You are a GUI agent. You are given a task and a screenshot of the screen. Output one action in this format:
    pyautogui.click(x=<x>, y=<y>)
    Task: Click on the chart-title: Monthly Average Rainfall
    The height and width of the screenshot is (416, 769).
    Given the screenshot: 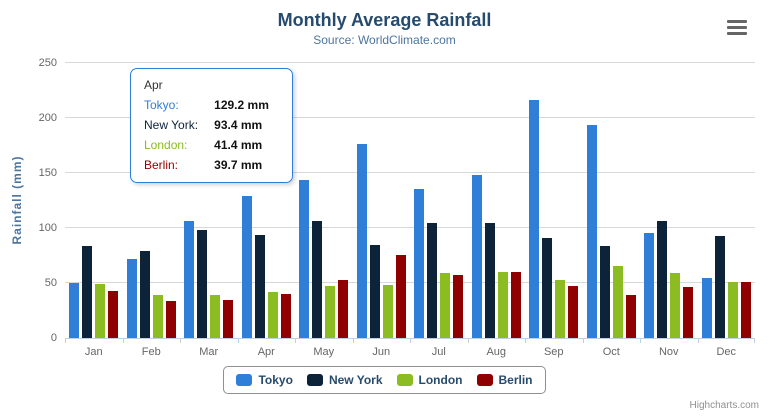 What is the action you would take?
    pyautogui.click(x=384, y=20)
    